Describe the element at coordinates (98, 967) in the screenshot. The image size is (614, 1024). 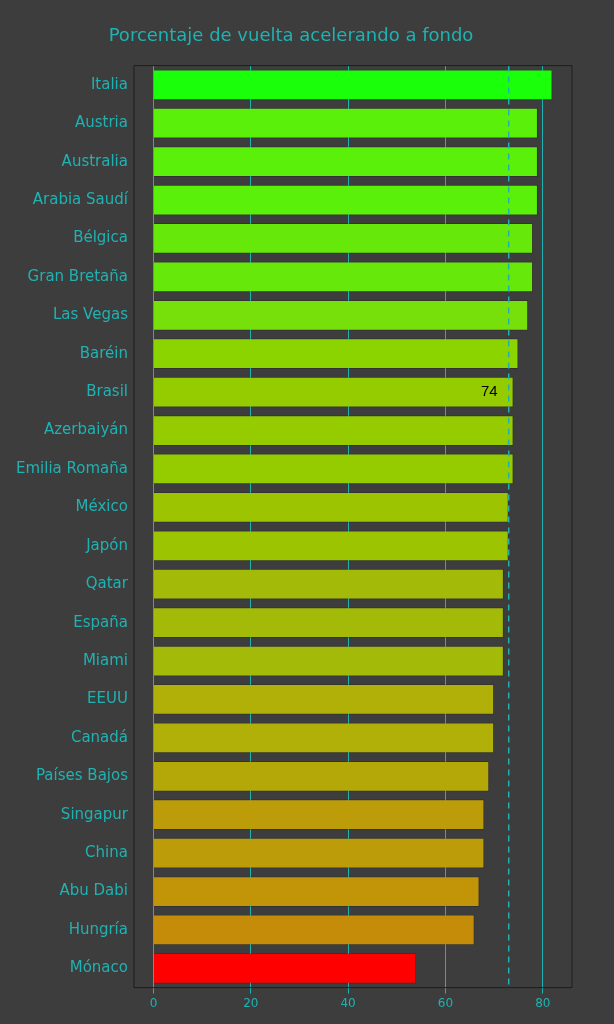
I see `y-tick-label: Mónaco` at that location.